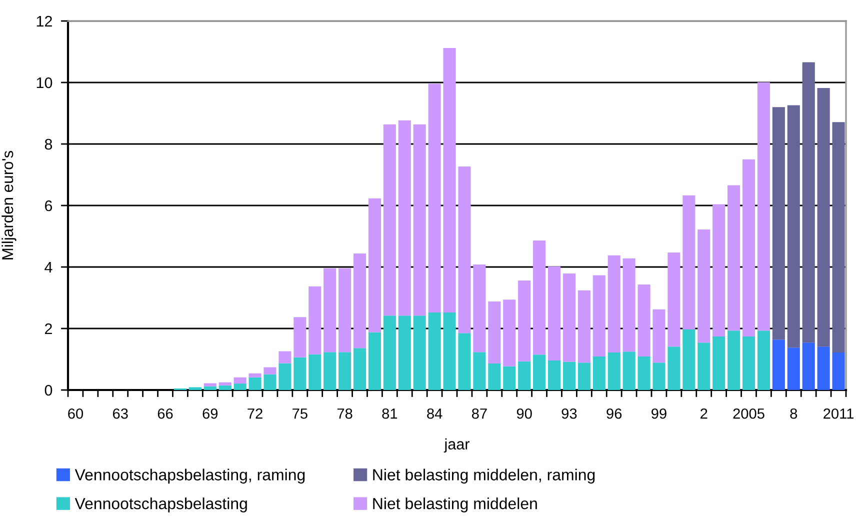  Describe the element at coordinates (48, 390) in the screenshot. I see `y-tick-label: 0` at that location.